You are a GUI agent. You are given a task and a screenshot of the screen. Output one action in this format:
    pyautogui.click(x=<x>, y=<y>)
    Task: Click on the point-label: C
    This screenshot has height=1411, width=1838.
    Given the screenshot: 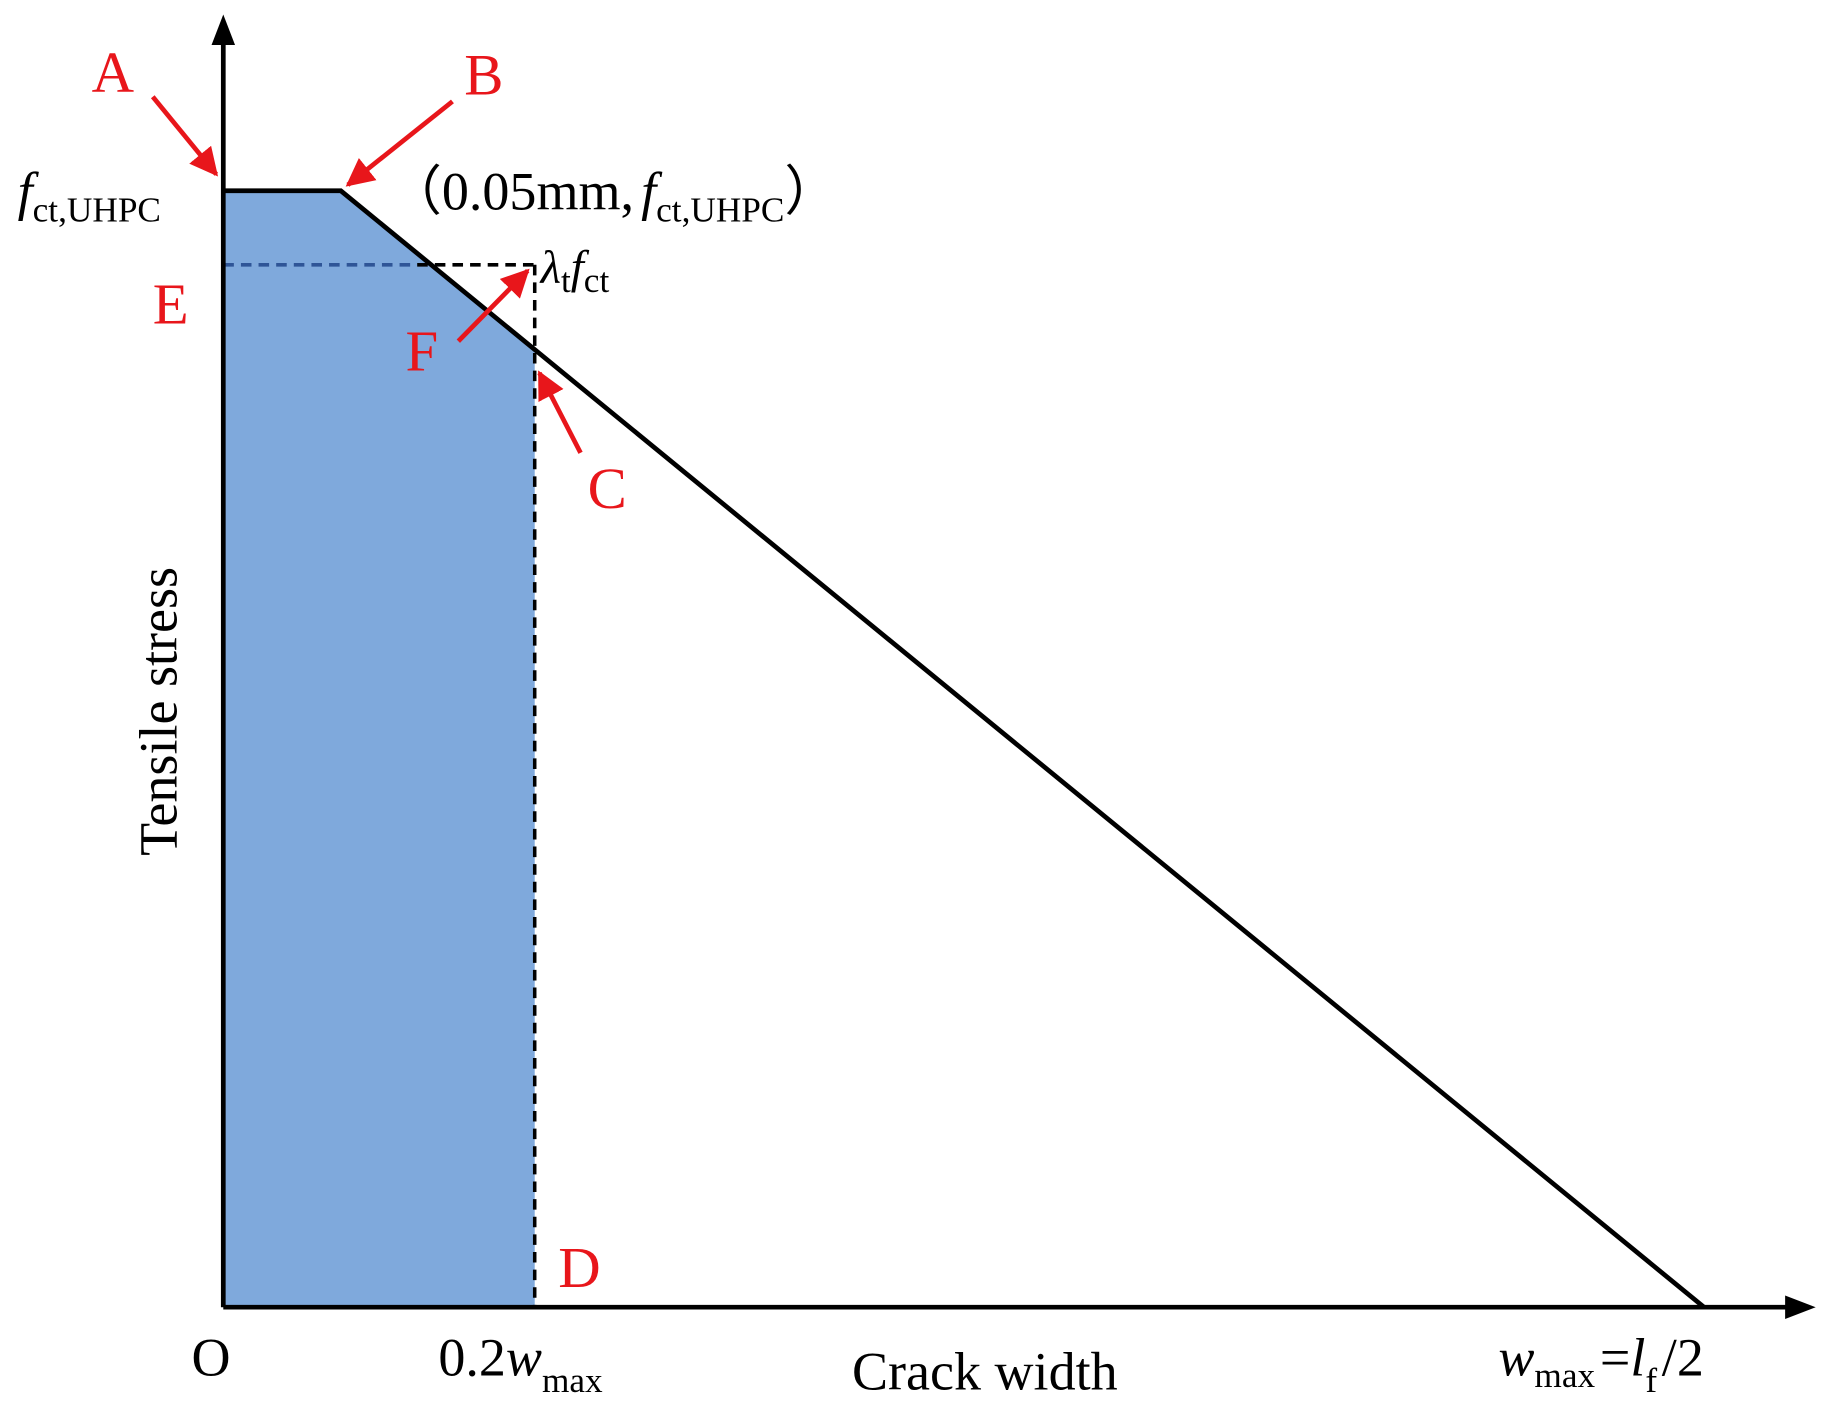 What is the action you would take?
    pyautogui.click(x=607, y=488)
    